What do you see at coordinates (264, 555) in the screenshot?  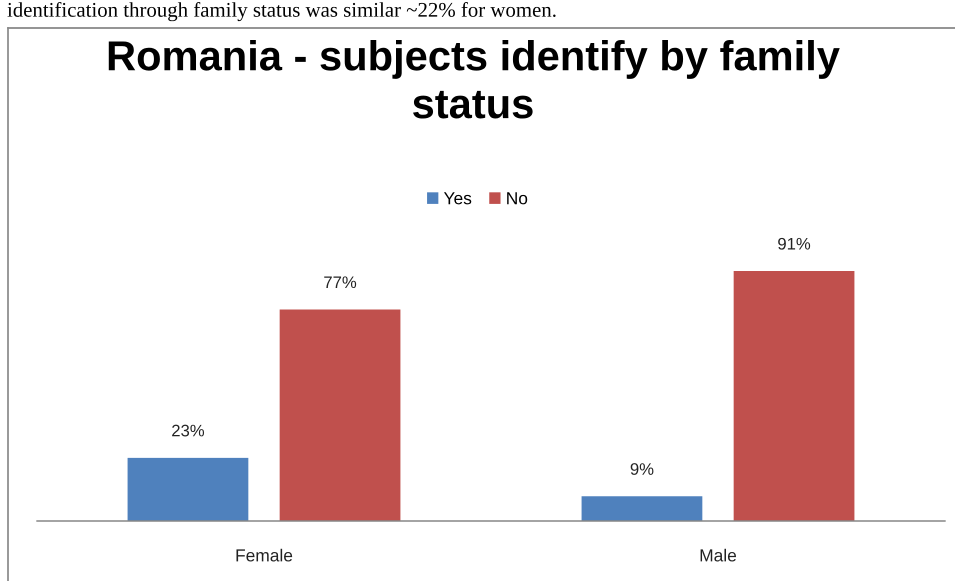 I see `x-tick-label: Female` at bounding box center [264, 555].